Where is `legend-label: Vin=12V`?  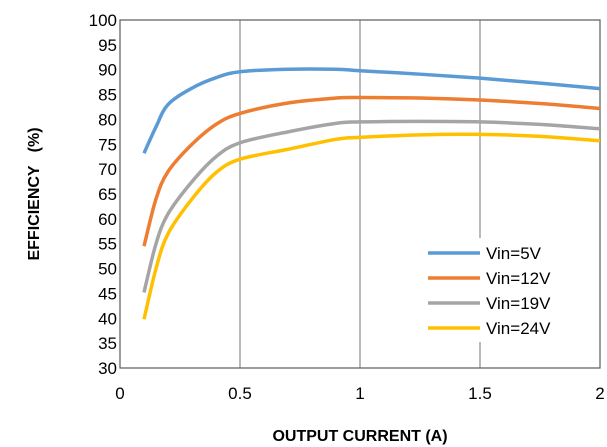
legend-label: Vin=12V is located at coordinates (518, 278).